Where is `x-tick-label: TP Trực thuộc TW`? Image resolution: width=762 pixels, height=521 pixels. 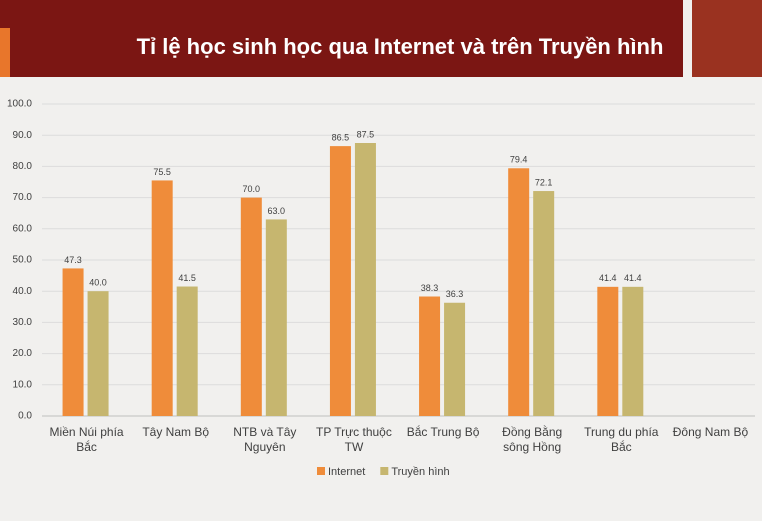 x-tick-label: TP Trực thuộc TW is located at coordinates (354, 439).